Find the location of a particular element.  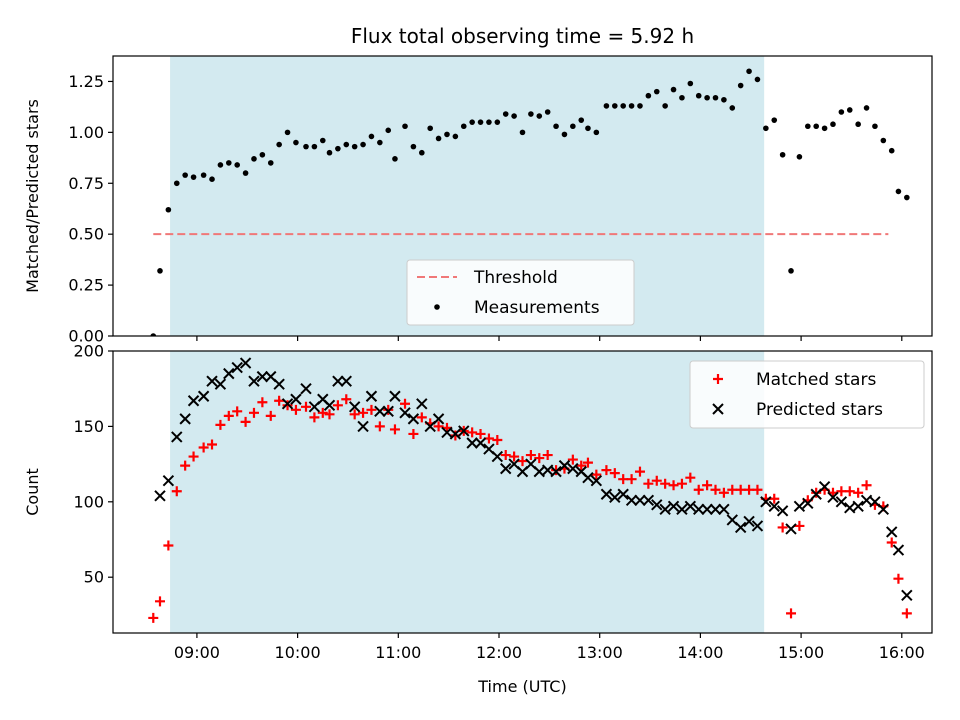

x-tick-label: 11:00 is located at coordinates (398, 652).